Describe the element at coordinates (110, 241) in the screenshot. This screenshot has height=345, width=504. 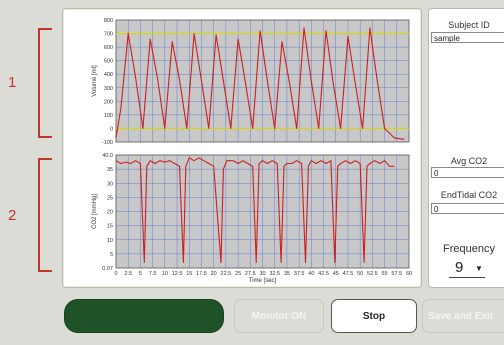
I see `y-tick-label: 10` at that location.